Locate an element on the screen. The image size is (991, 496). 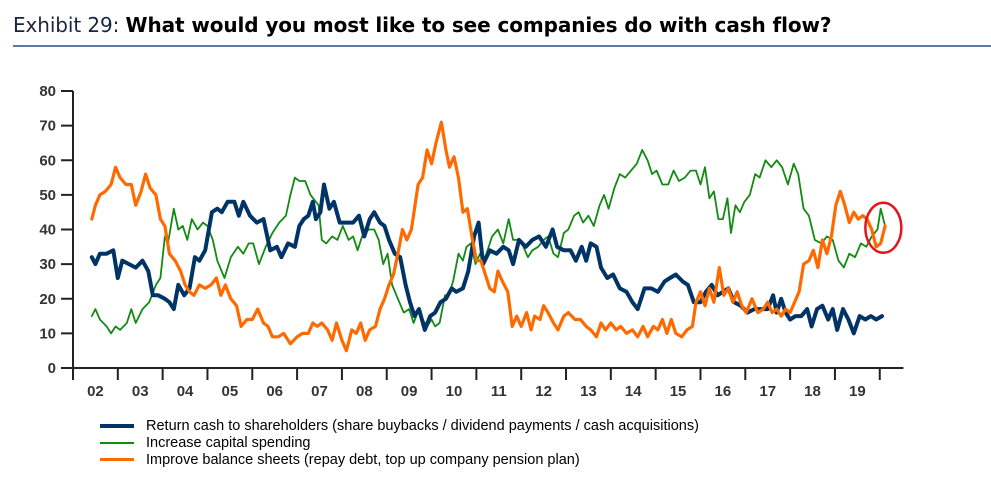
x-tick-label: 13 is located at coordinates (588, 391).